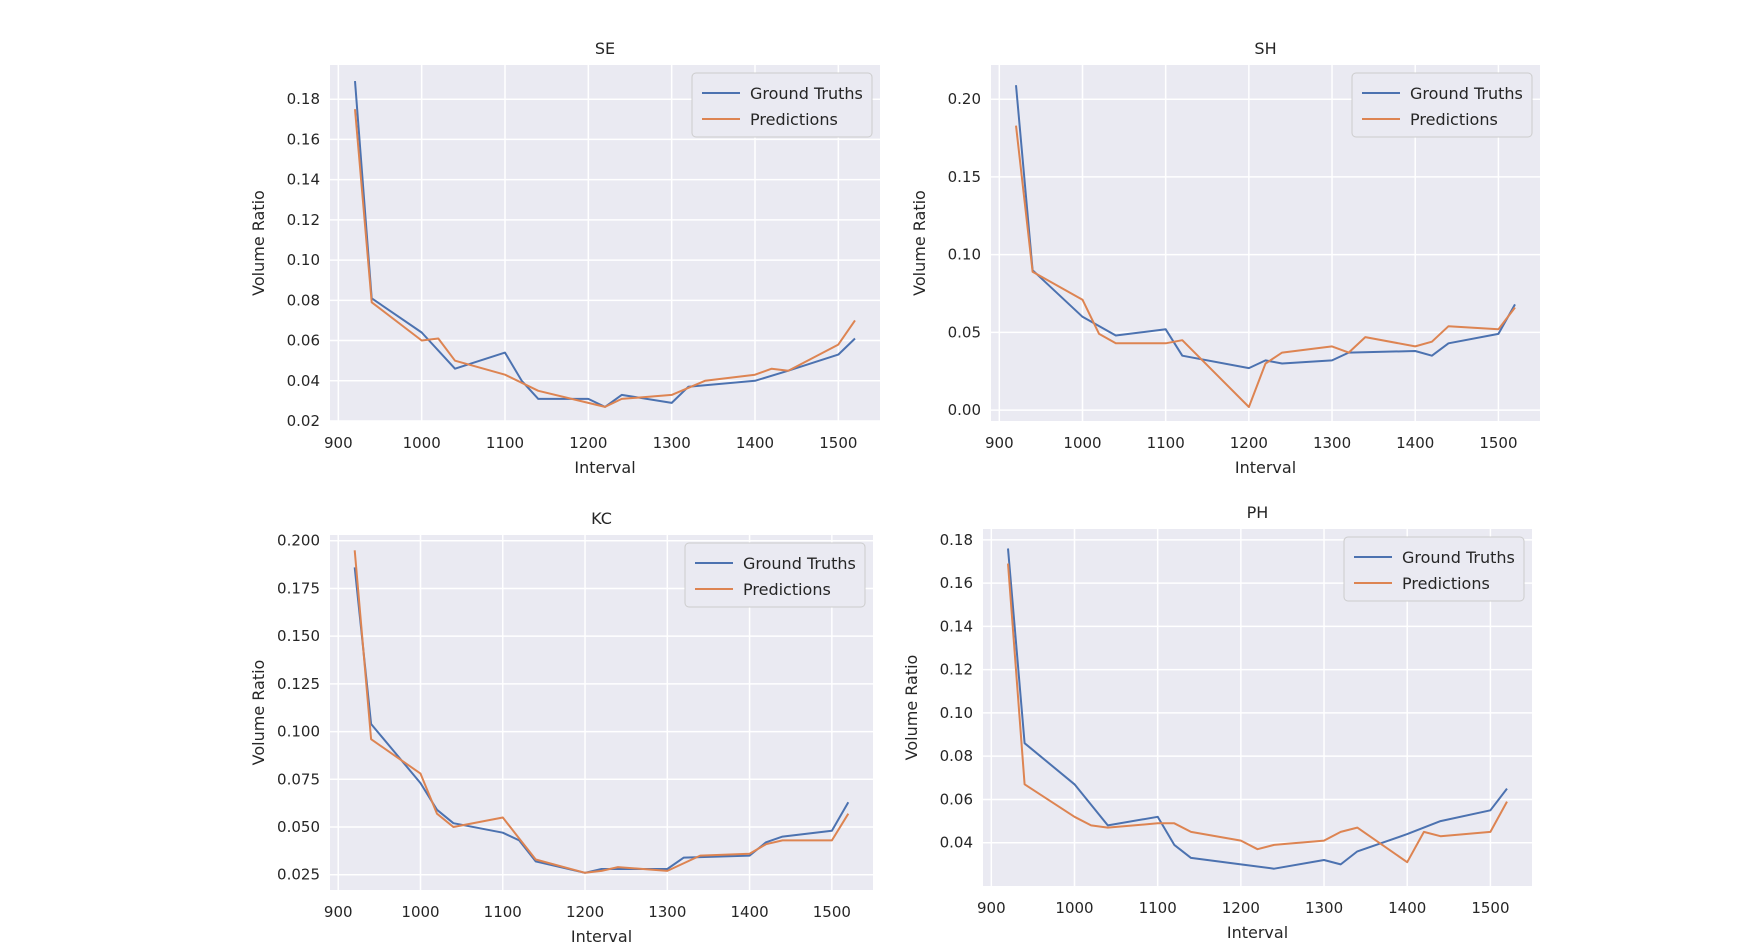  What do you see at coordinates (601, 518) in the screenshot?
I see `chart-title: KC` at bounding box center [601, 518].